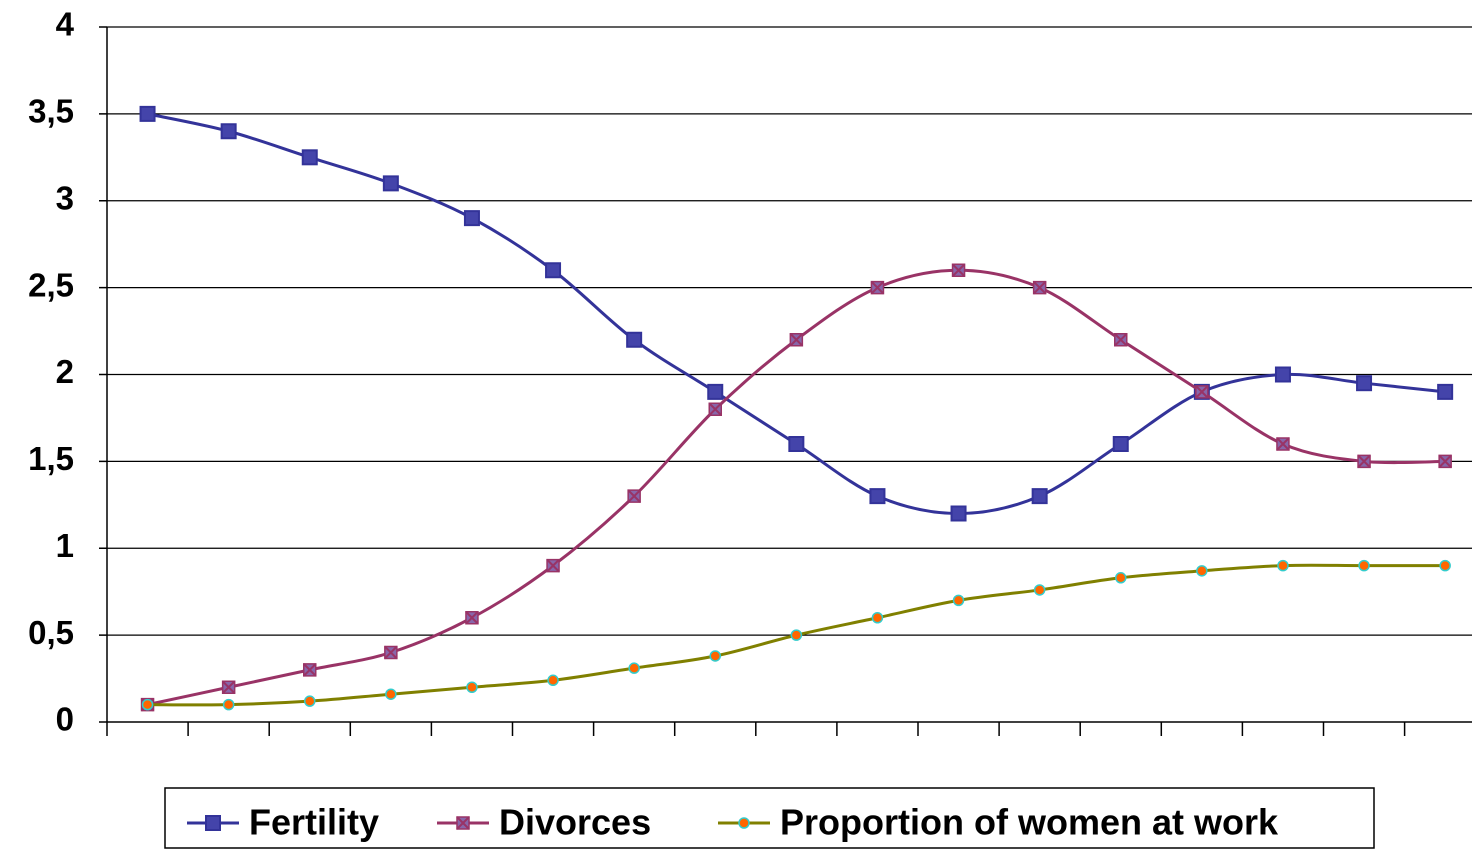  What do you see at coordinates (65, 545) in the screenshot?
I see `y-tick-label: 1` at bounding box center [65, 545].